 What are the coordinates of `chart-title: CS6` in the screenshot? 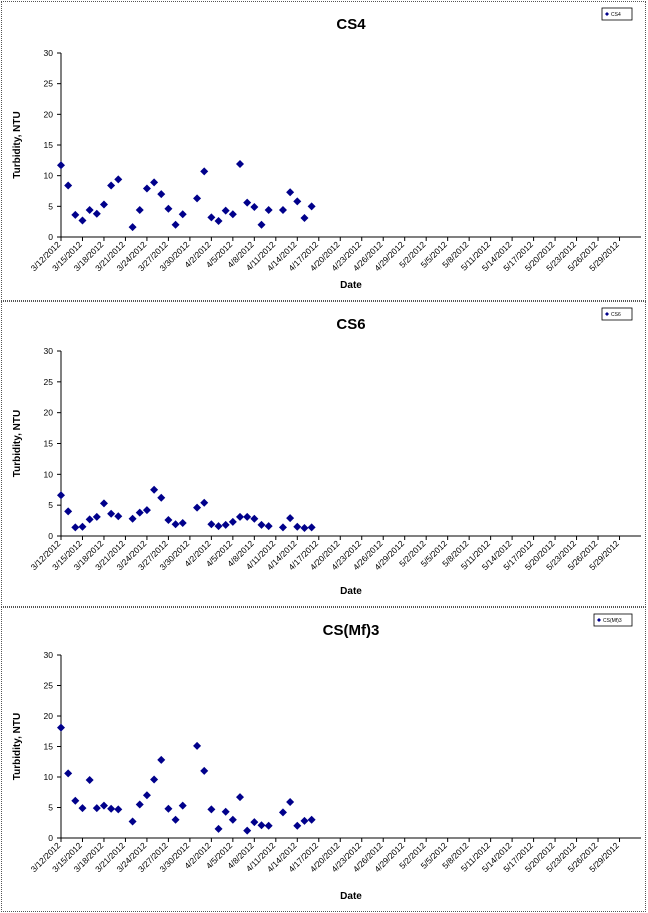 It's located at (350, 324).